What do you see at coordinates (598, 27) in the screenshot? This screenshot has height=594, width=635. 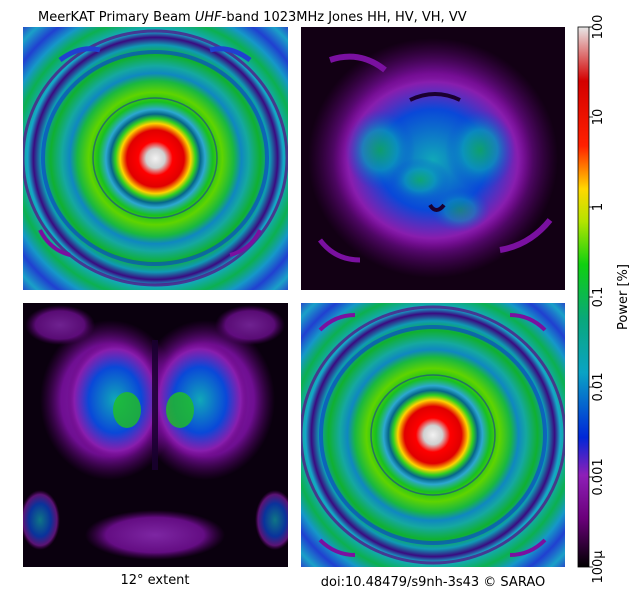 I see `colorbar-tick-label: 100` at bounding box center [598, 27].